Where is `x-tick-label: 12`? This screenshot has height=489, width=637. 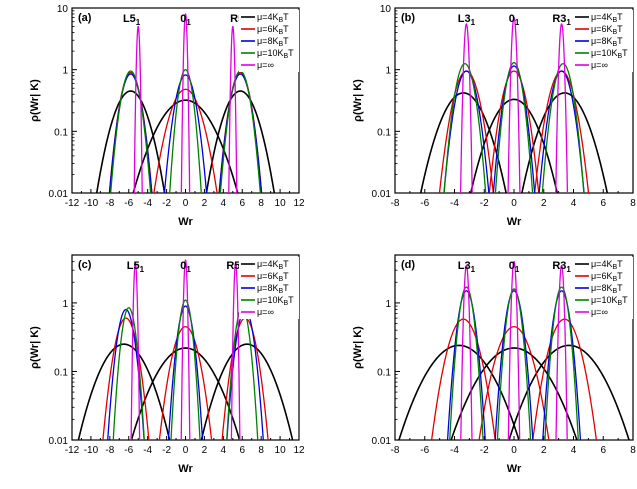
x-tick-label: 12 is located at coordinates (299, 203).